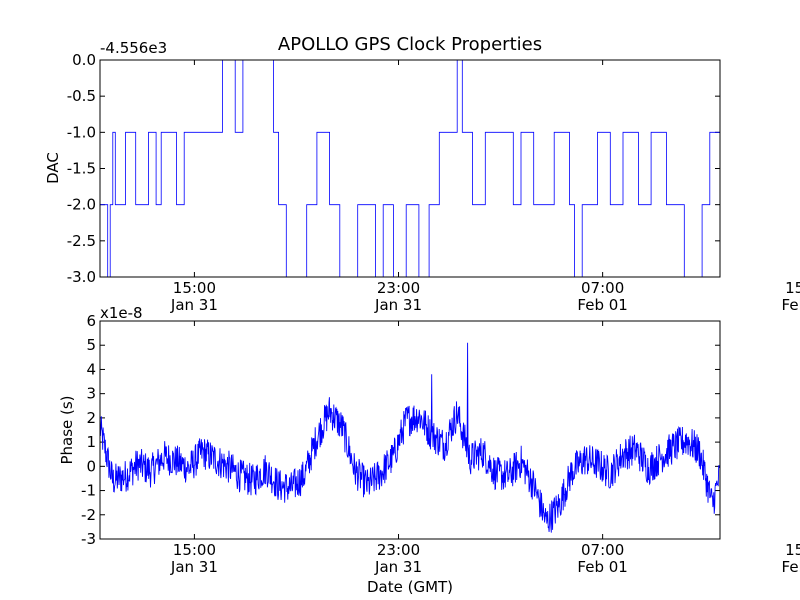 Image resolution: width=800 pixels, height=600 pixels. I want to click on y-tick-label: -2, so click(88, 515).